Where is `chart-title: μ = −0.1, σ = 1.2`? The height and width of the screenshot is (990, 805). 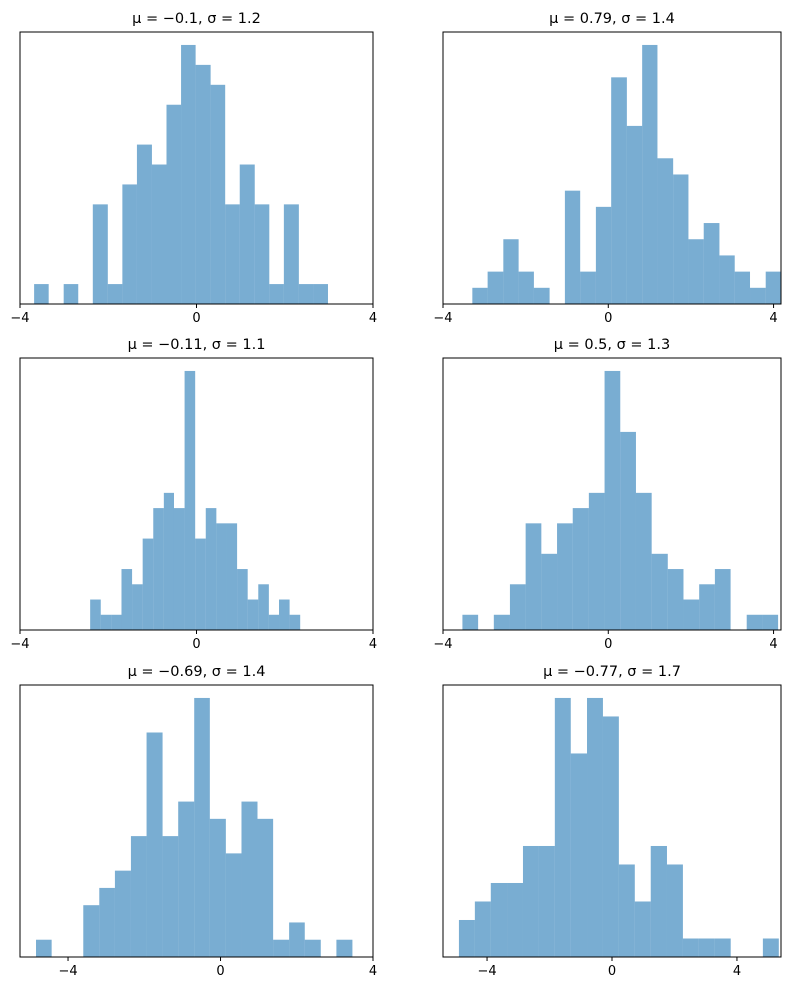 chart-title: μ = −0.1, σ = 1.2 is located at coordinates (196, 19).